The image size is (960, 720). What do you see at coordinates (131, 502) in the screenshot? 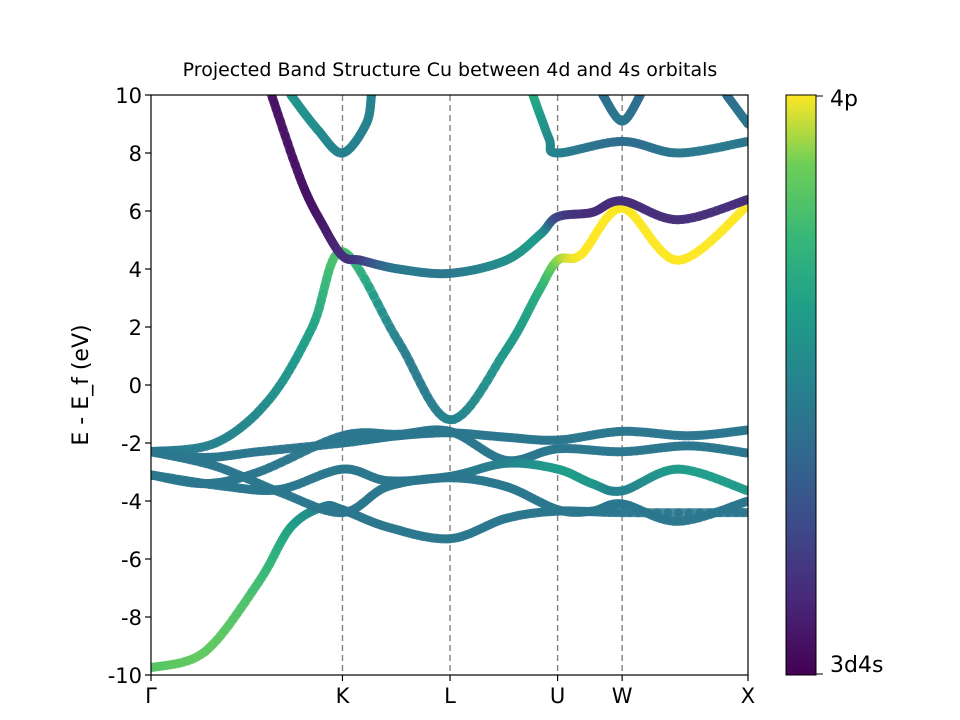
I see `y-tick-label: -4` at bounding box center [131, 502].